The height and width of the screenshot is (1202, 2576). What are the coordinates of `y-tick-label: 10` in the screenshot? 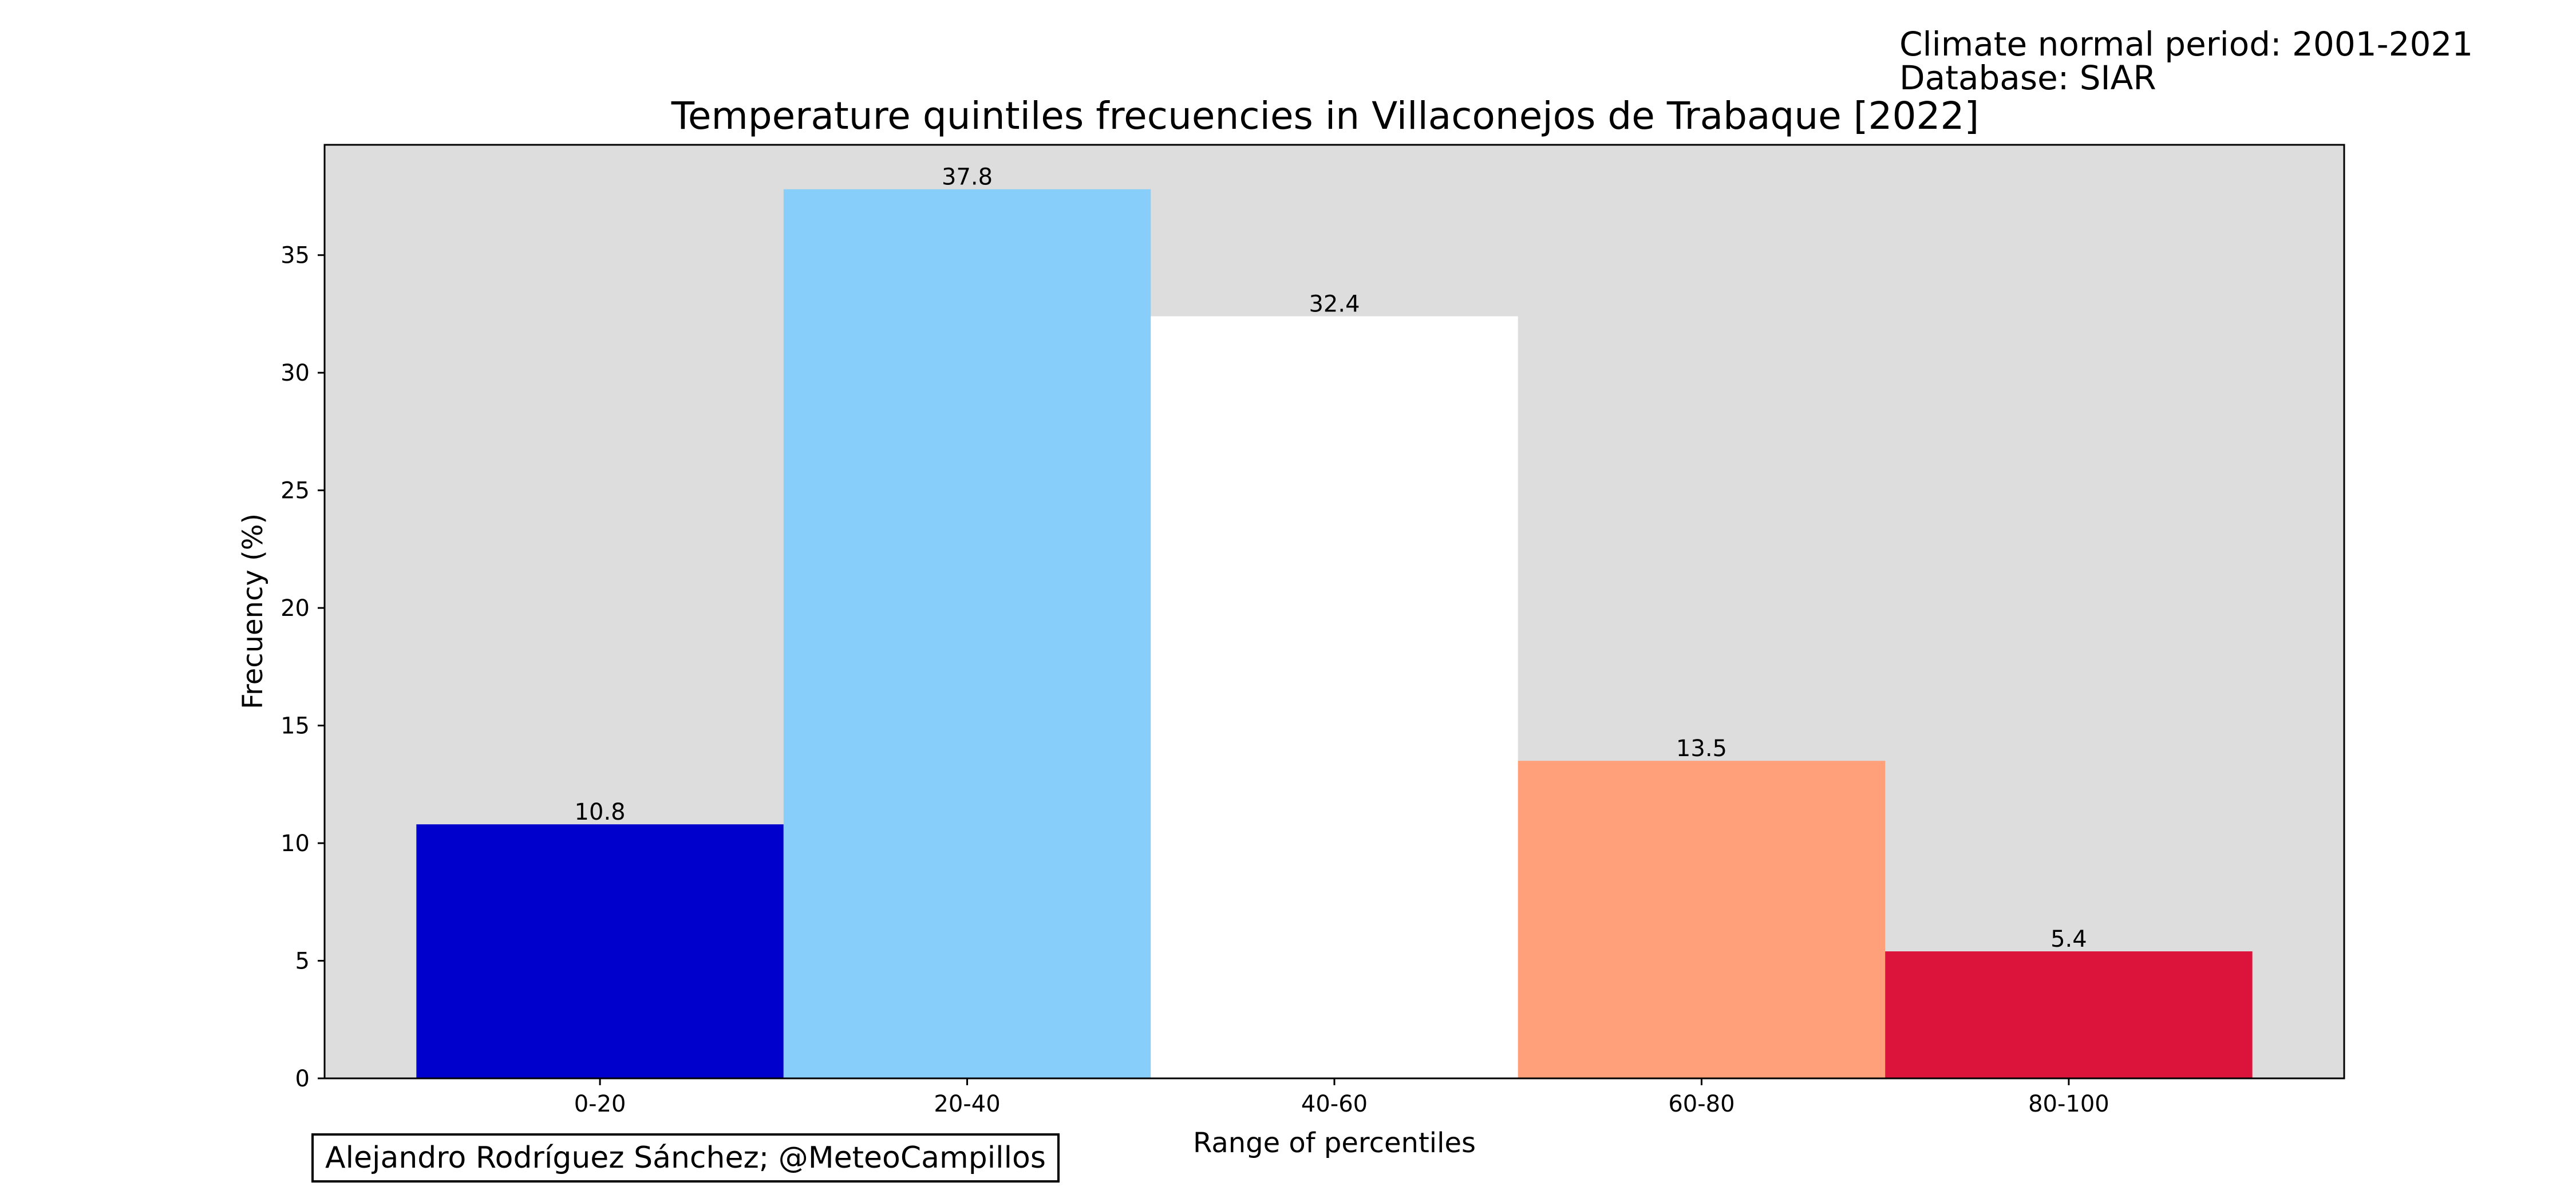 It's located at (295, 844).